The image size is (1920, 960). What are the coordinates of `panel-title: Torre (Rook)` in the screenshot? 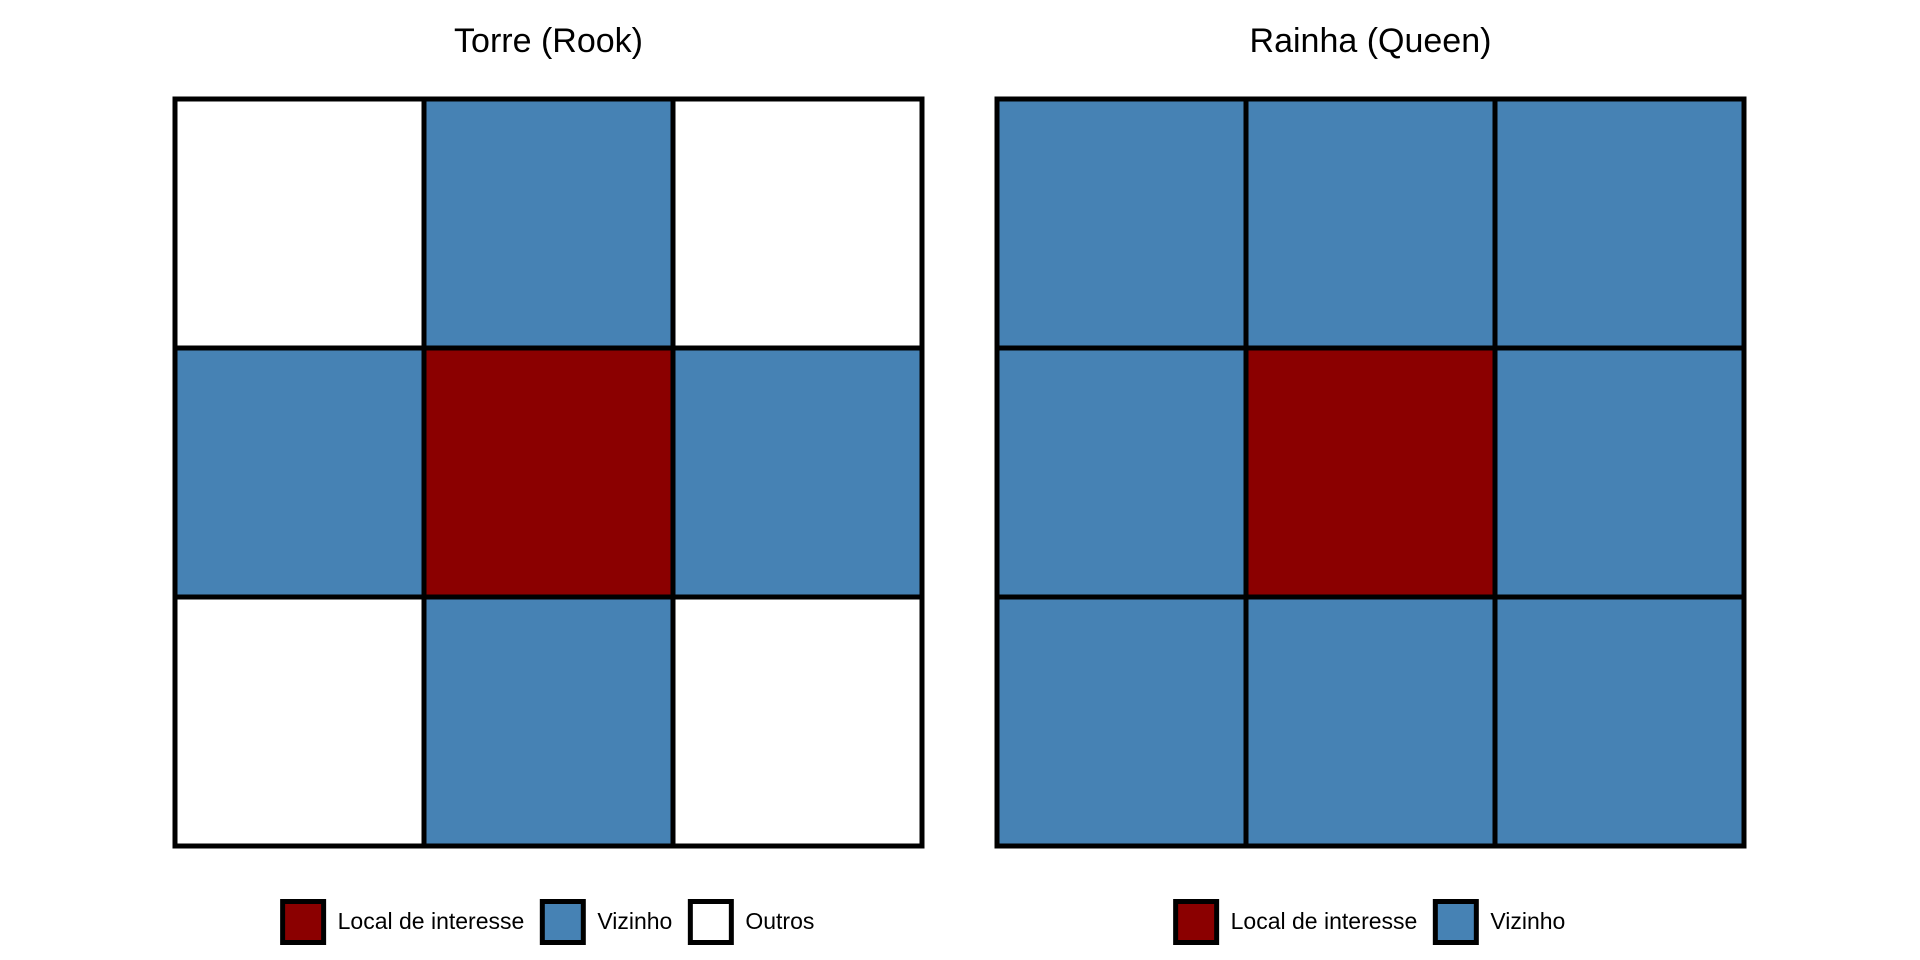 It's located at (548, 41).